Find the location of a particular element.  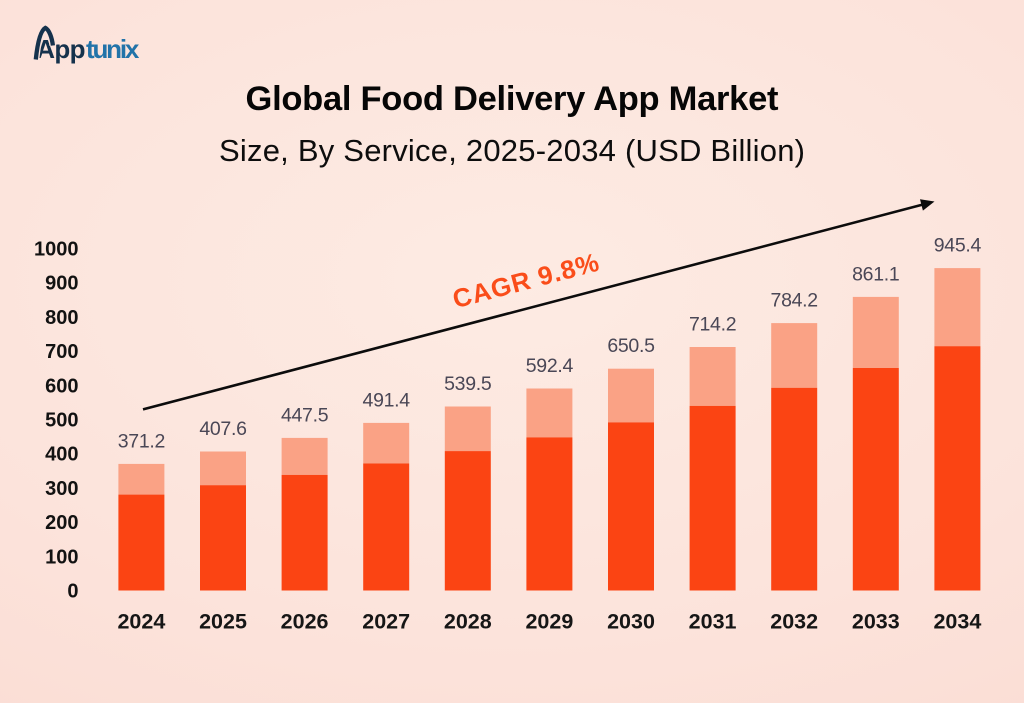

svg-text: 500 is located at coordinates (61, 421).